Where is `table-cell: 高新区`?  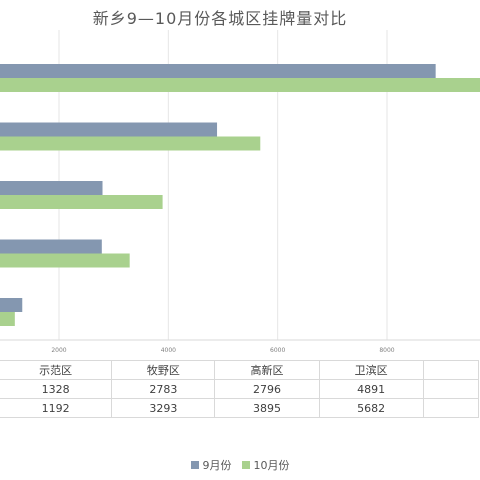 table-cell: 高新区 is located at coordinates (267, 370).